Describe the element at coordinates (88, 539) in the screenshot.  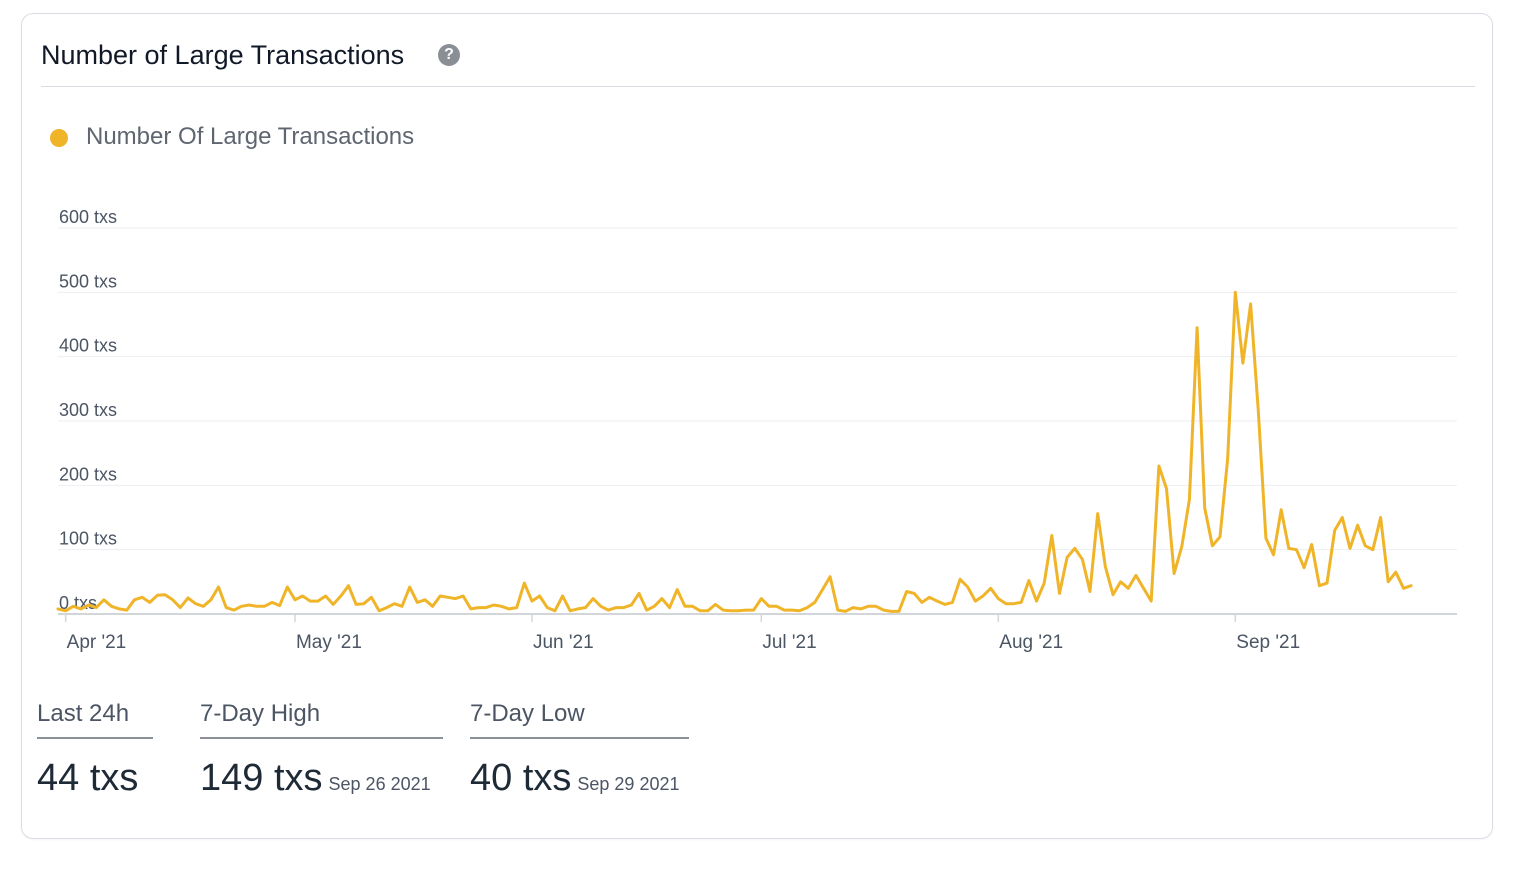
I see `y-tick-label: 100 txs` at that location.